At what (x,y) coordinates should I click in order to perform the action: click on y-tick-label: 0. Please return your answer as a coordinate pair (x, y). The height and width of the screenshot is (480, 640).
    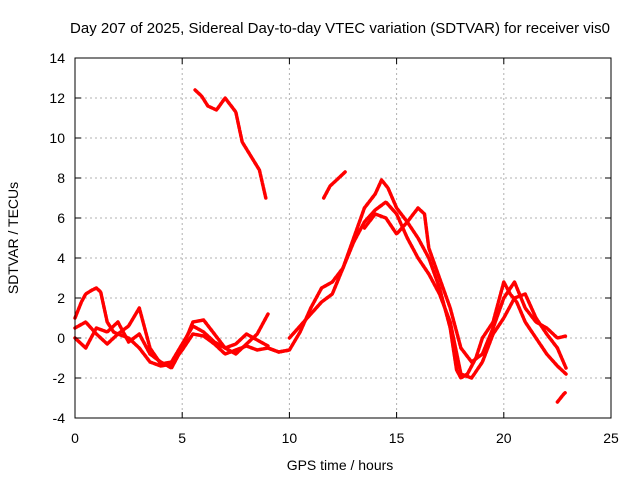
    Looking at the image, I should click on (61, 338).